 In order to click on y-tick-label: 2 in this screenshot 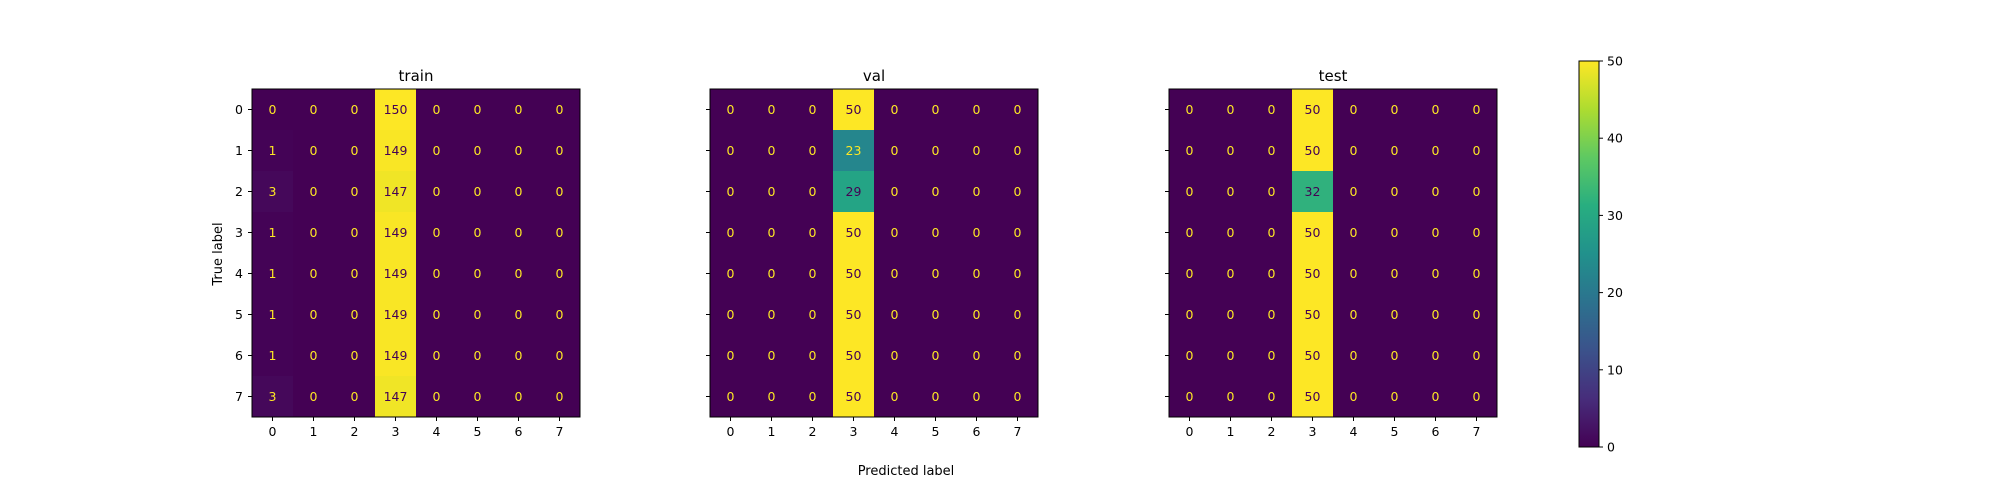, I will do `click(239, 191)`.